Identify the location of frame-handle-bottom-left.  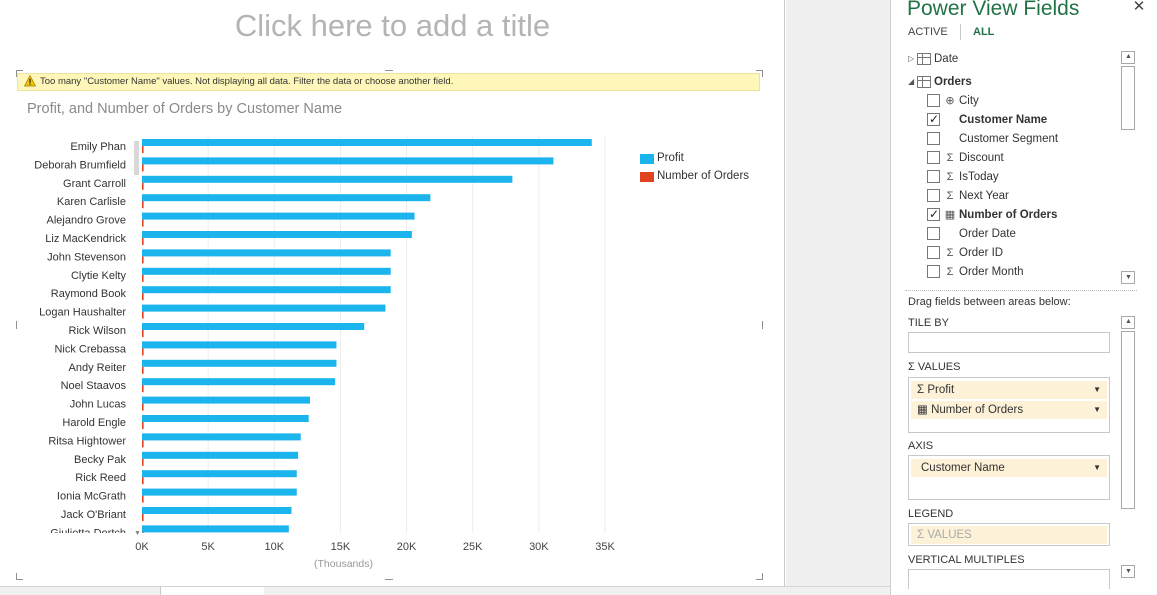
(19, 576).